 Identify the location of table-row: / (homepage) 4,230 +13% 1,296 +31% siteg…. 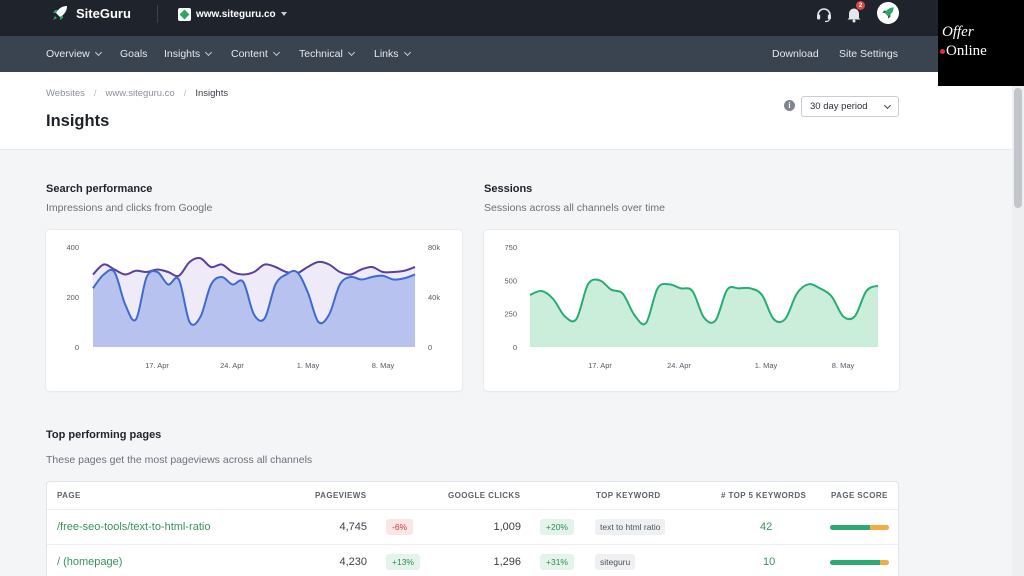
(472, 560).